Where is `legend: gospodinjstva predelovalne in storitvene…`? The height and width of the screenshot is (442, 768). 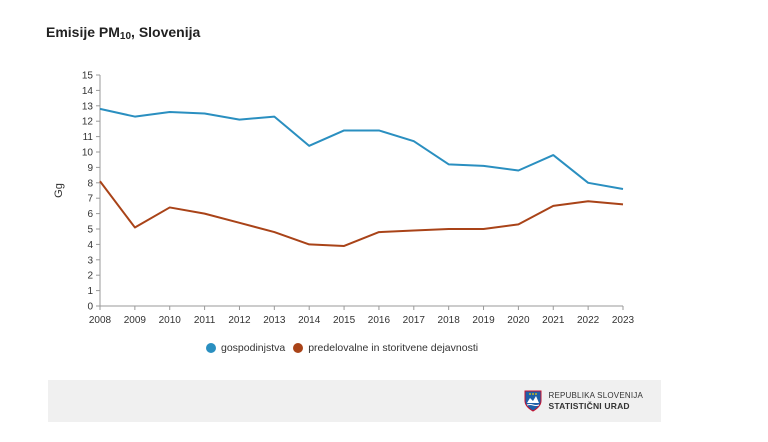 legend: gospodinjstva predelovalne in storitvene… is located at coordinates (346, 348).